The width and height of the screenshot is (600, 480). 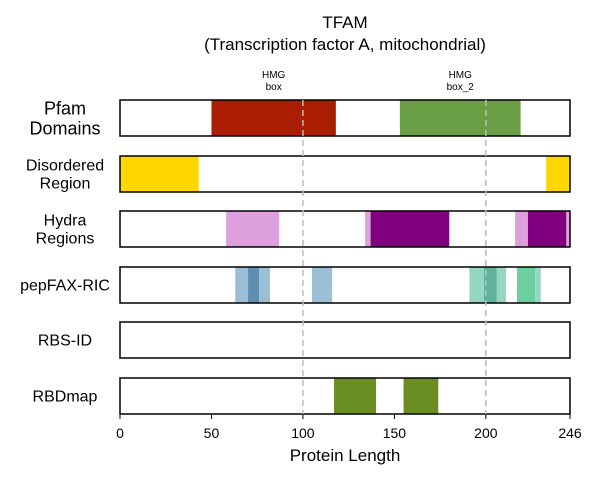 I want to click on row-label-line: Regions, so click(x=65, y=239).